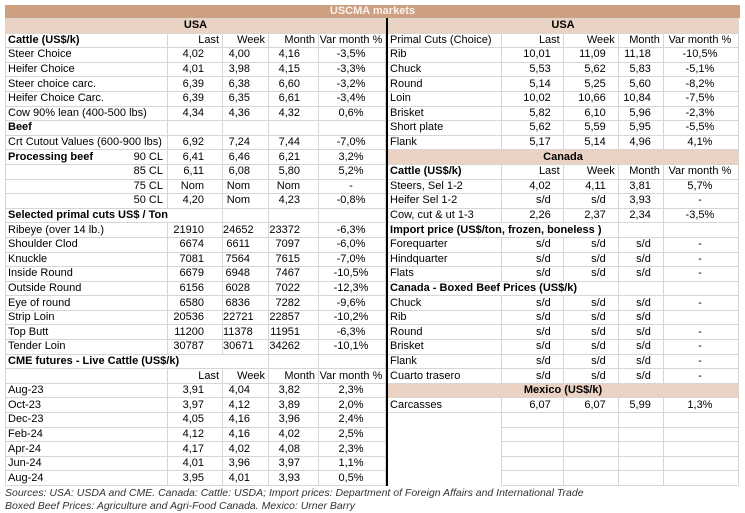 Image resolution: width=745 pixels, height=513 pixels. What do you see at coordinates (444, 171) in the screenshot?
I see `column-group-label: Cattle (US$/k)` at bounding box center [444, 171].